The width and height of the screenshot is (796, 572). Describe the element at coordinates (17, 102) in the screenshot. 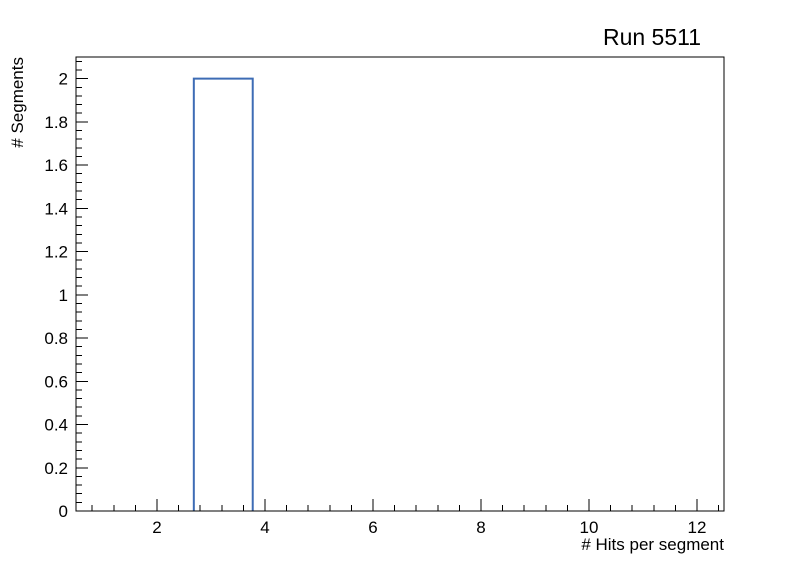

I see `y-axis-title-text: # Segments` at that location.